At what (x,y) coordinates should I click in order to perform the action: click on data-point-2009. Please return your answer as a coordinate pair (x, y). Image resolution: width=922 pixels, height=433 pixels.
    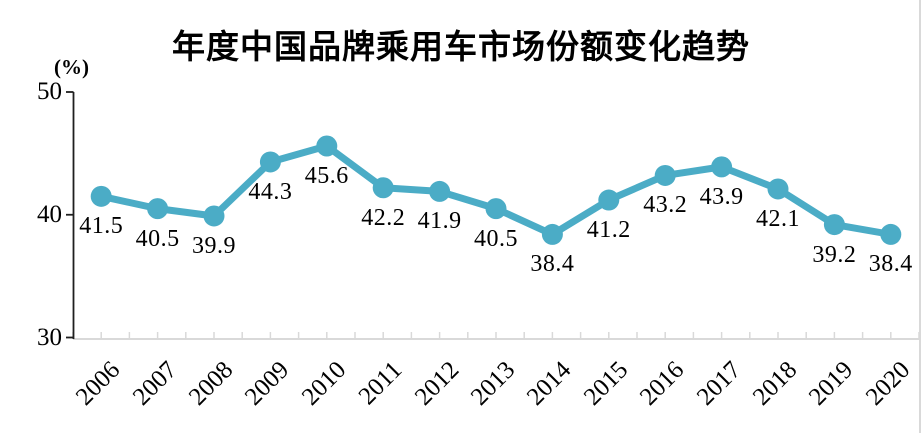
    Looking at the image, I should click on (270, 162).